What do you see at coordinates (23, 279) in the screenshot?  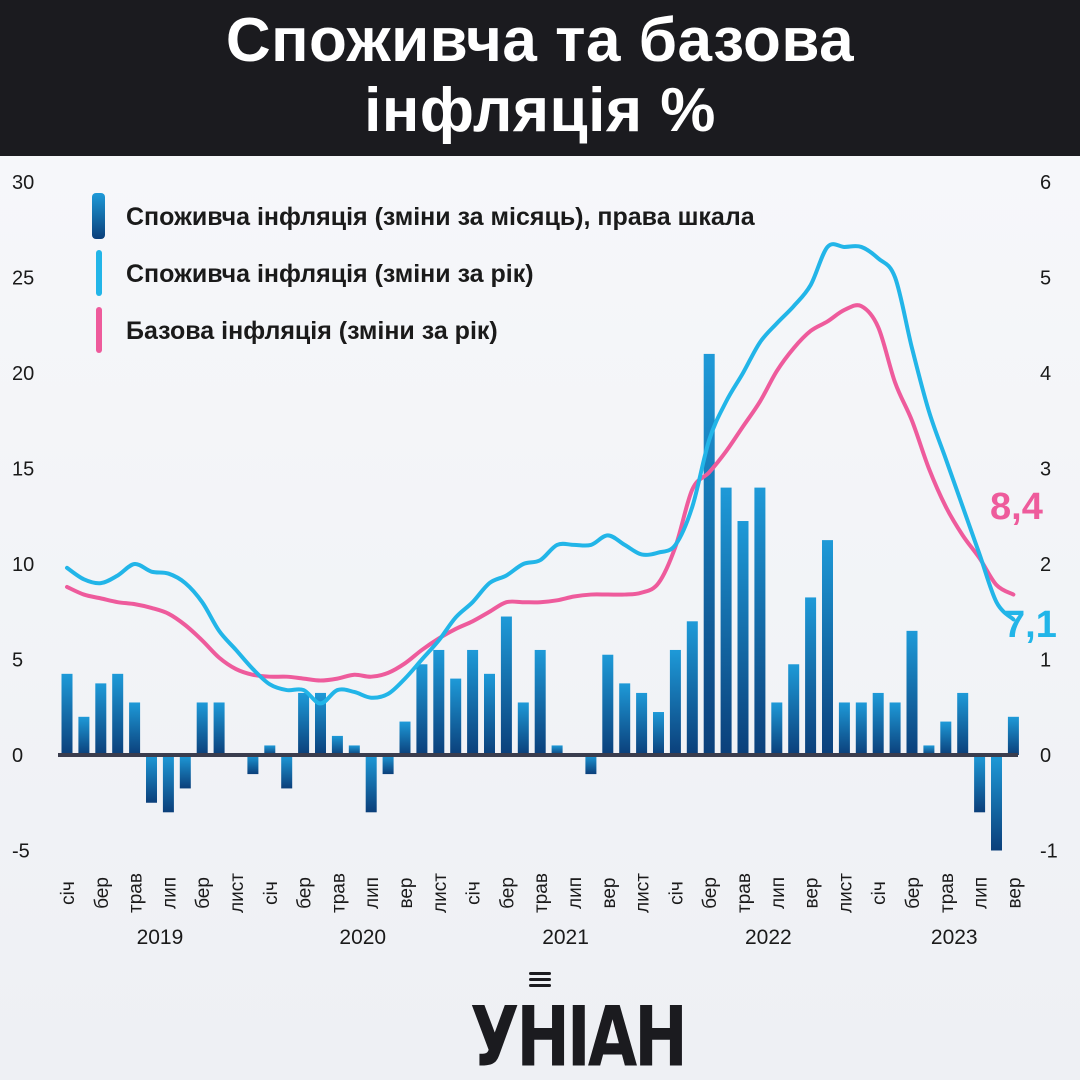 I see `left-axis-tick: 25` at bounding box center [23, 279].